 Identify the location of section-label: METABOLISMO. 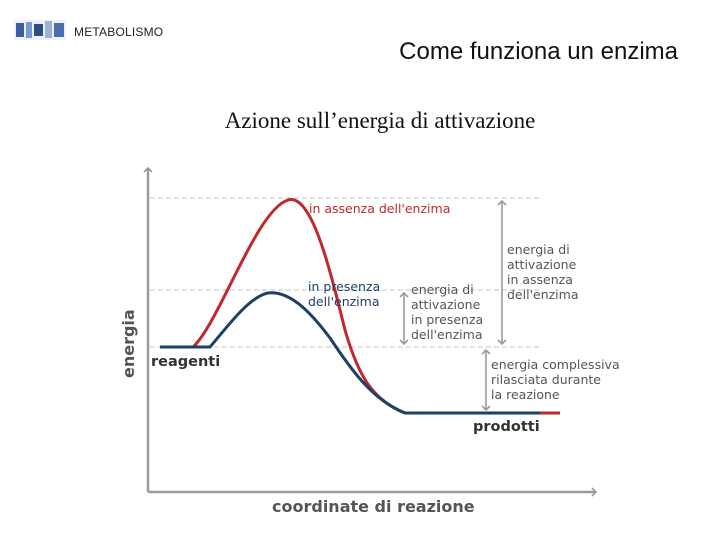
(119, 32).